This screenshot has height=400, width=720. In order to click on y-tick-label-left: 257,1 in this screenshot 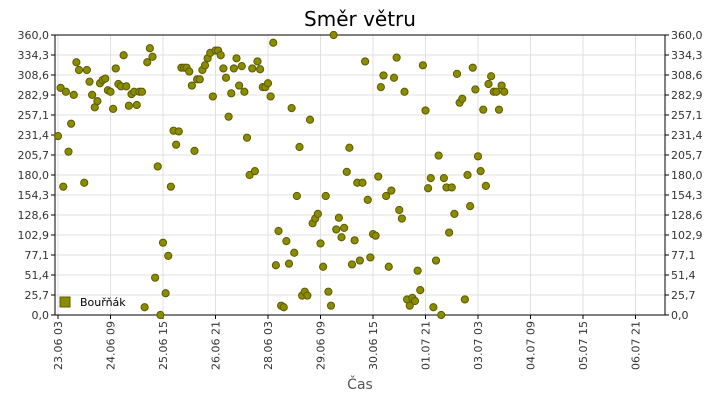, I will do `click(34, 115)`.